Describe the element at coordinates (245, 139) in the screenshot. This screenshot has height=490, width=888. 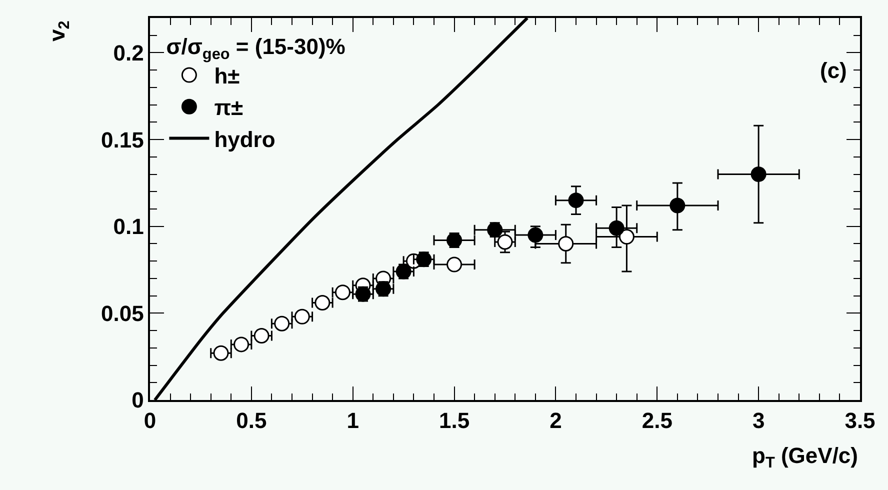
I see `legend-label: hydro` at that location.